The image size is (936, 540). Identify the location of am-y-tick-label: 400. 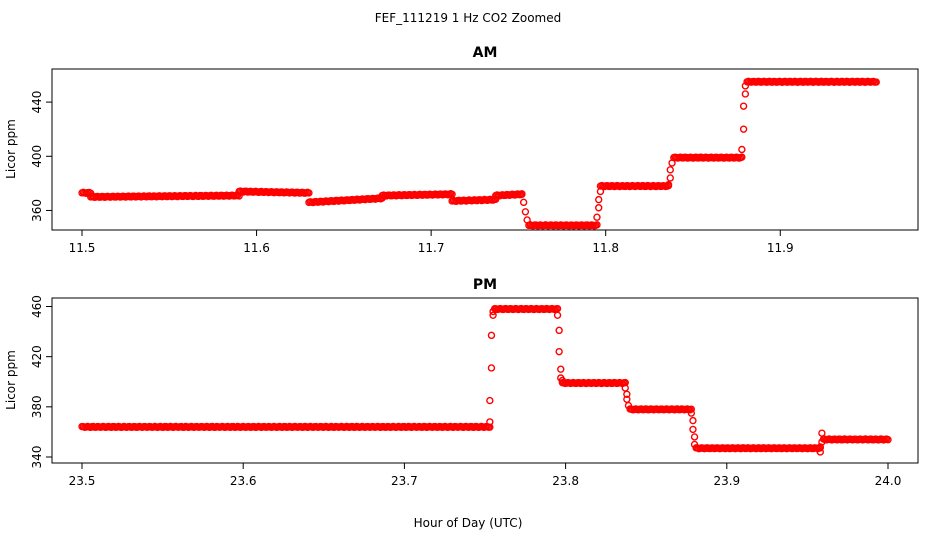
(37, 156).